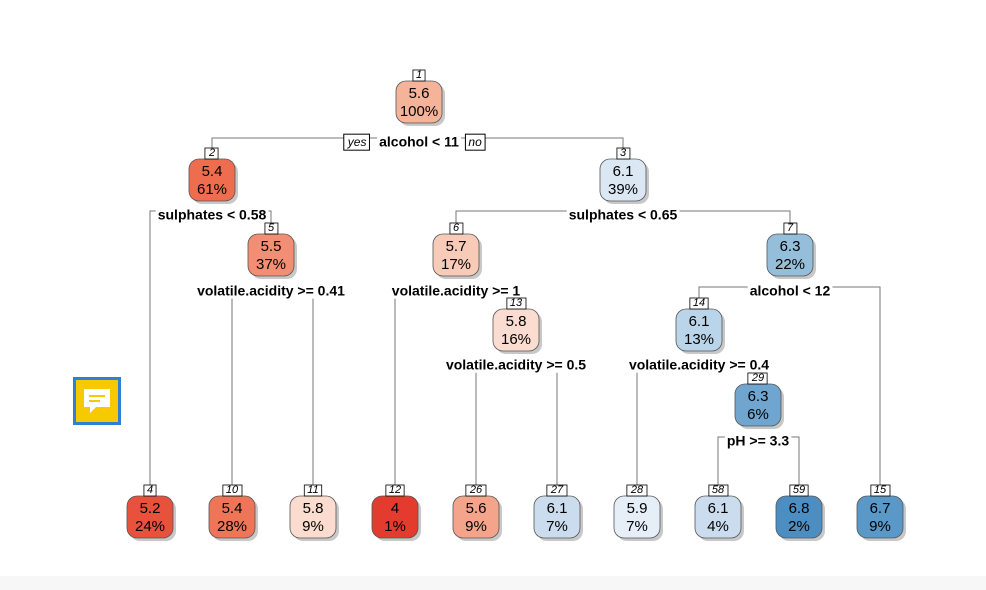  I want to click on node-id: 2, so click(211, 153).